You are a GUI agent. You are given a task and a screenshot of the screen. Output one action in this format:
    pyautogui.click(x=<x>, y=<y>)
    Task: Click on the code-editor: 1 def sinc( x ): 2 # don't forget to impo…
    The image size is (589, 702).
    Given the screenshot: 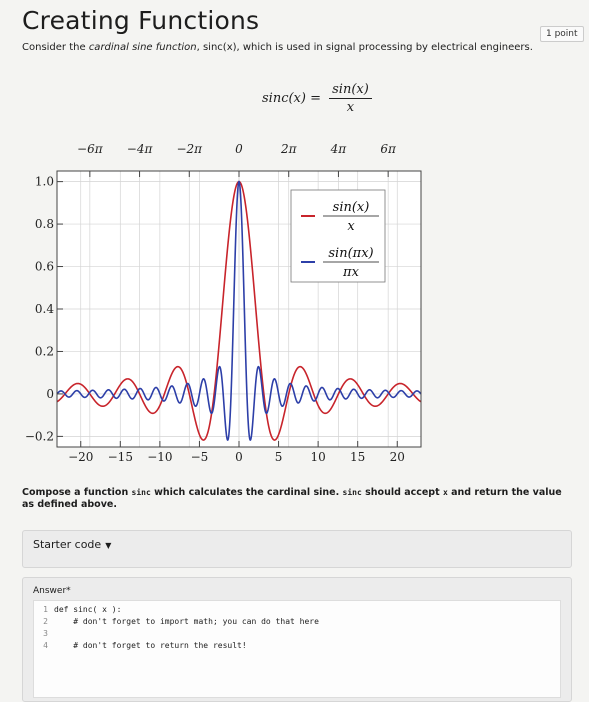 What is the action you would take?
    pyautogui.click(x=297, y=649)
    